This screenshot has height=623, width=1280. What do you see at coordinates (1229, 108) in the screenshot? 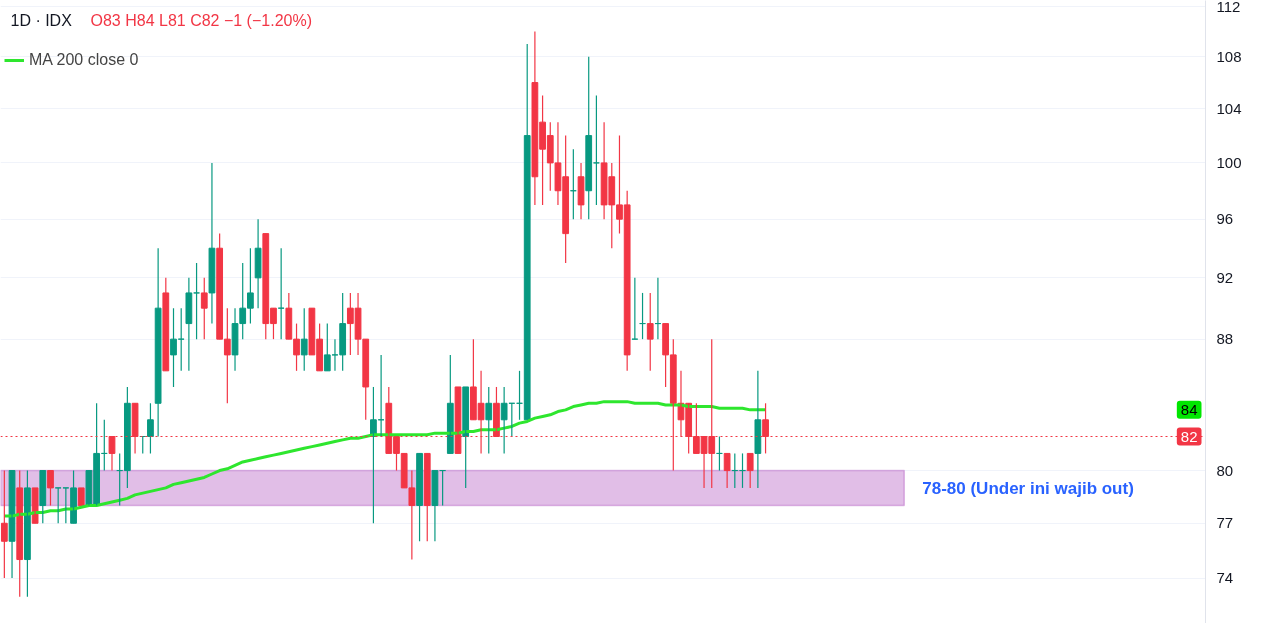
I see `y-tick-label: 104` at bounding box center [1229, 108].